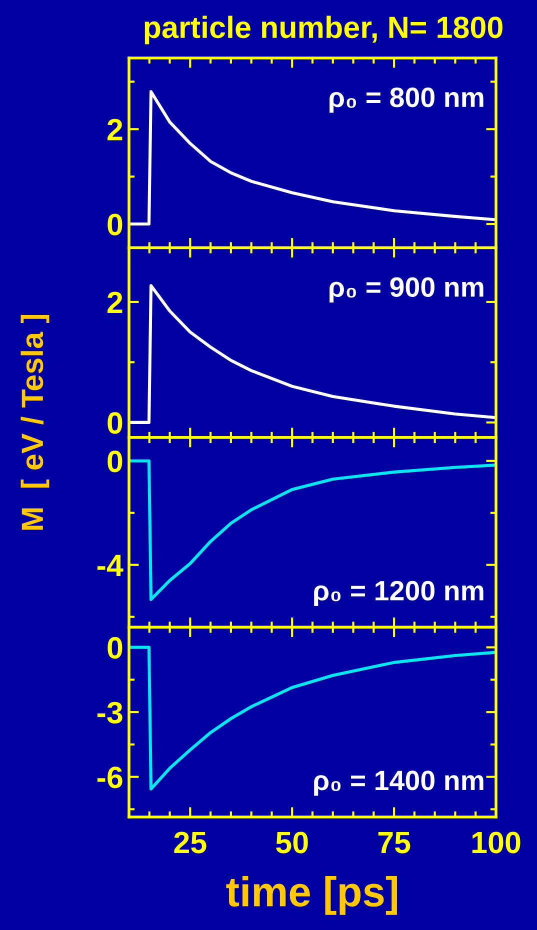 The width and height of the screenshot is (537, 930). What do you see at coordinates (109, 777) in the screenshot?
I see `y-tick-label: -6` at bounding box center [109, 777].